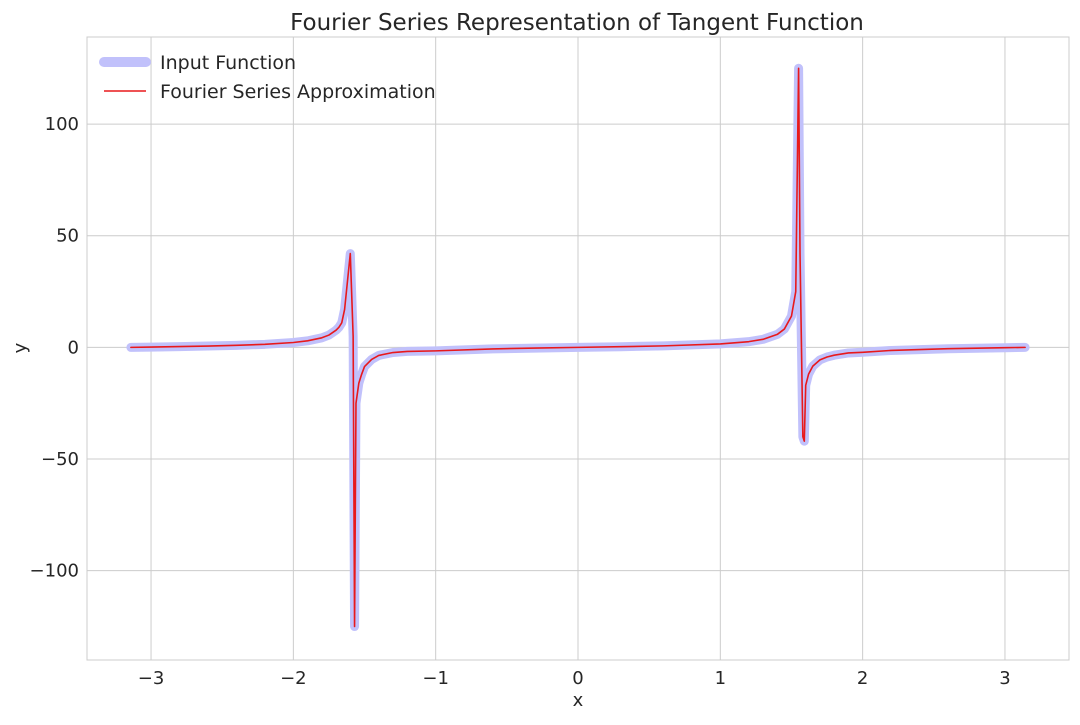 This screenshot has width=1080, height=725. Describe the element at coordinates (73, 347) in the screenshot. I see `y-tick-label-2: 0` at that location.